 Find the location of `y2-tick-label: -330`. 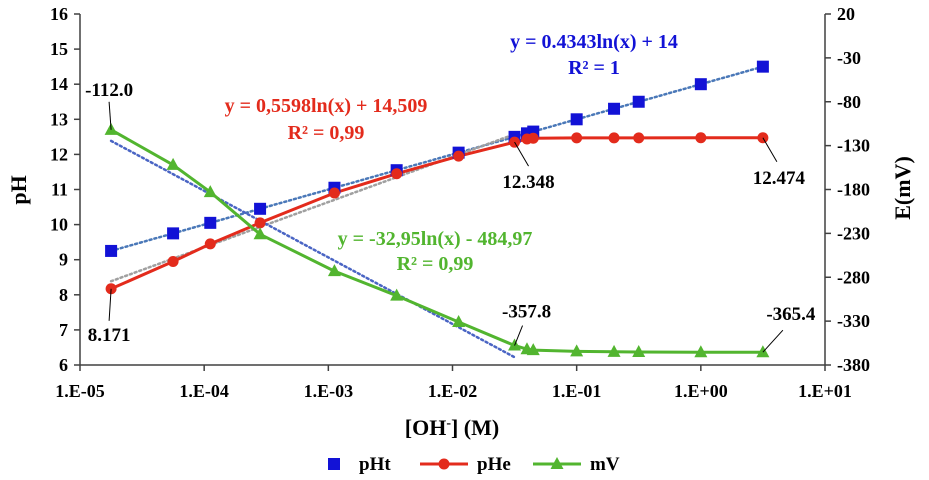

y2-tick-label: -330 is located at coordinates (853, 321).